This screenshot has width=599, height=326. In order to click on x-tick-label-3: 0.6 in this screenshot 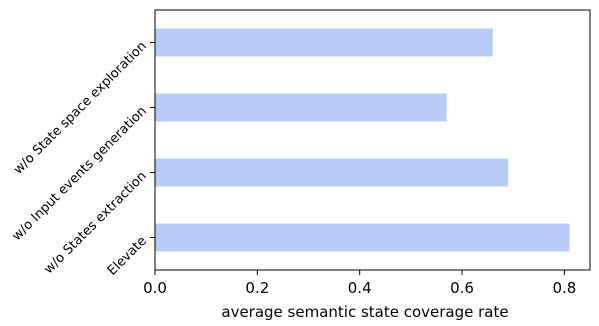, I will do `click(462, 288)`.